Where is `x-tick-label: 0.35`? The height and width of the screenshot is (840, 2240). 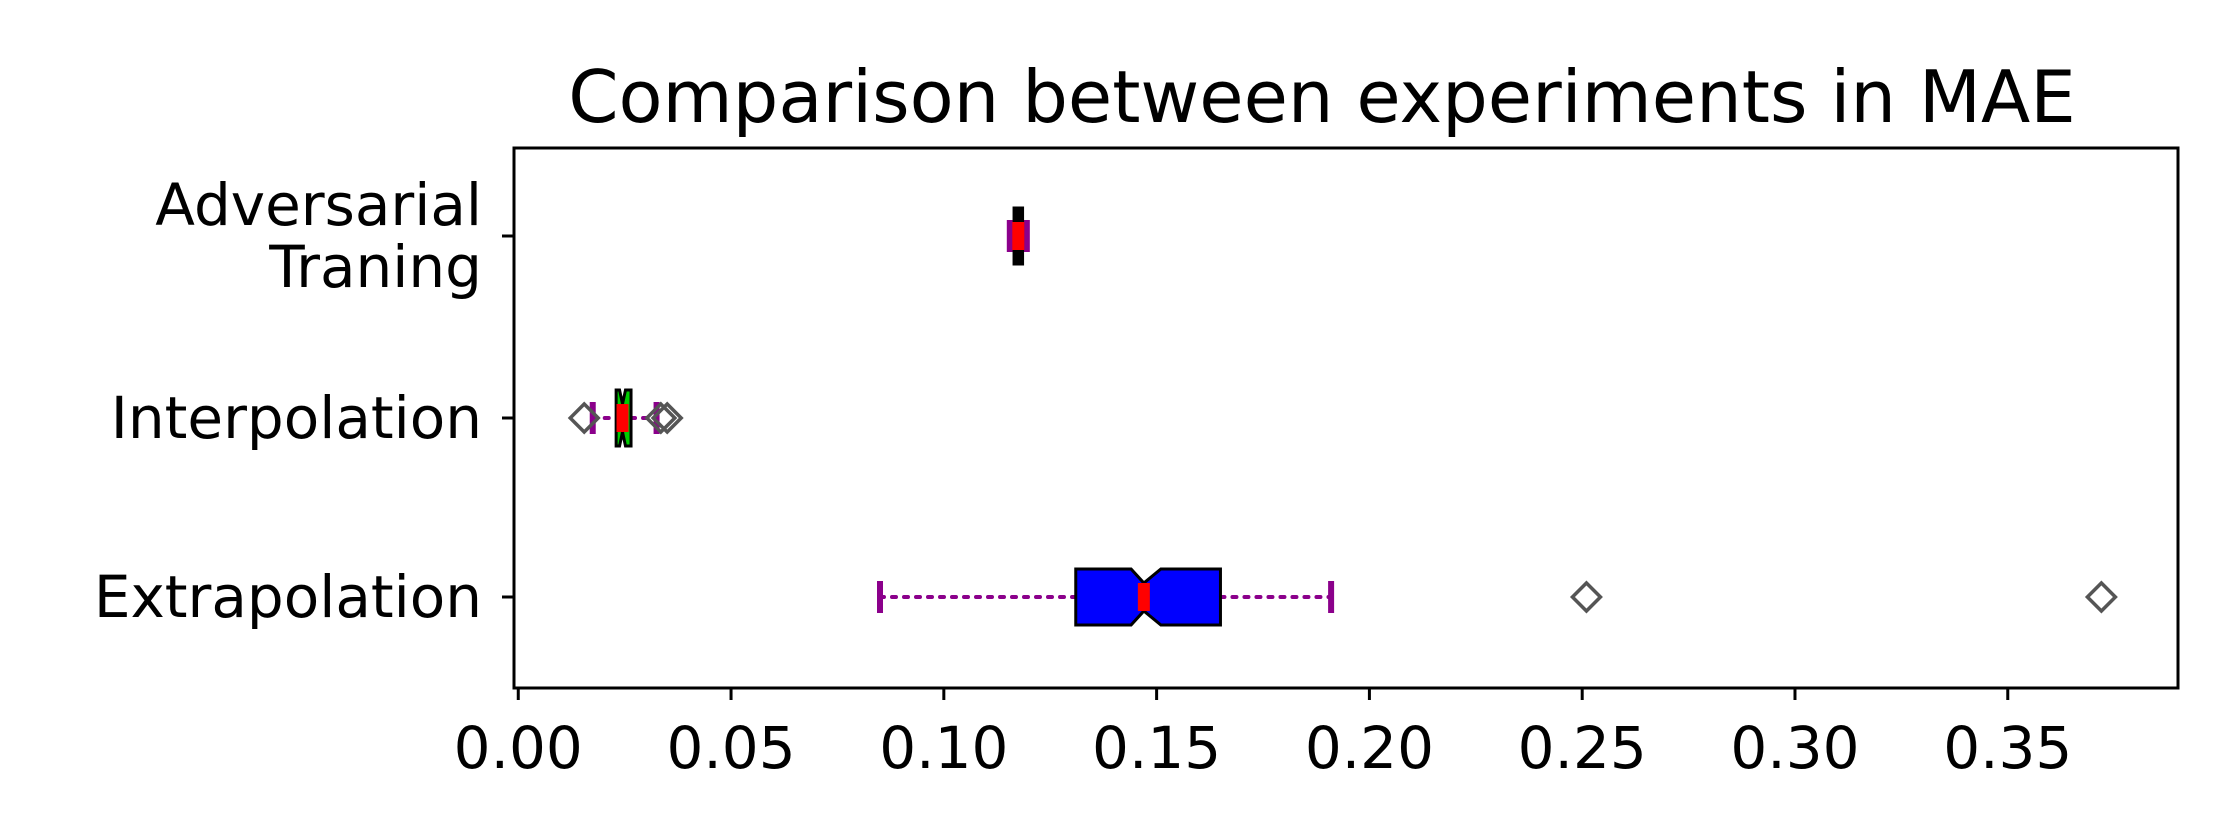
x-tick-label: 0.35 is located at coordinates (2007, 748).